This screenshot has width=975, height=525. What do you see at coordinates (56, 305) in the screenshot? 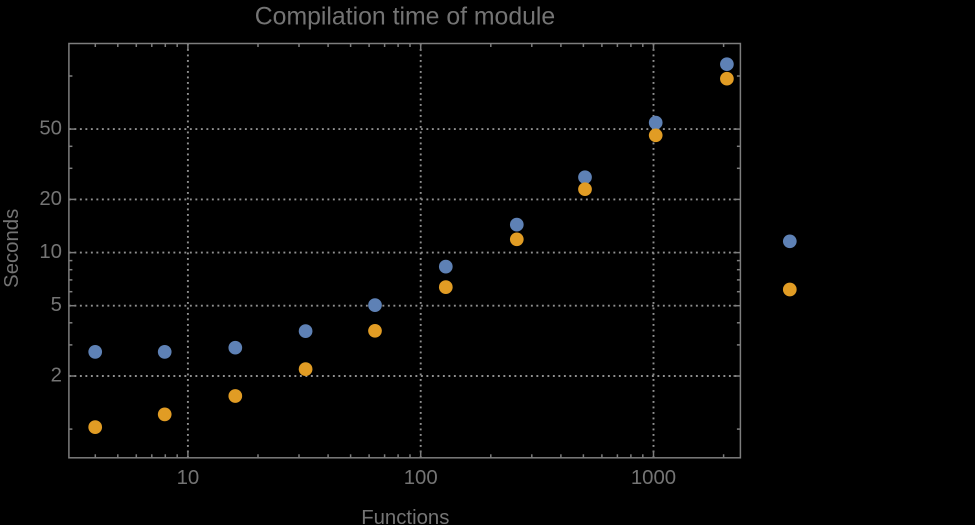
I see `svg-text: 5` at bounding box center [56, 305].